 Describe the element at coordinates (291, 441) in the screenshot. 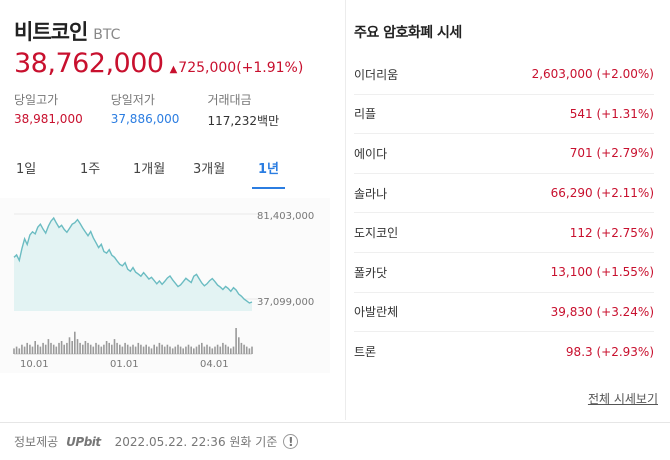

I see `info-icon: !` at that location.